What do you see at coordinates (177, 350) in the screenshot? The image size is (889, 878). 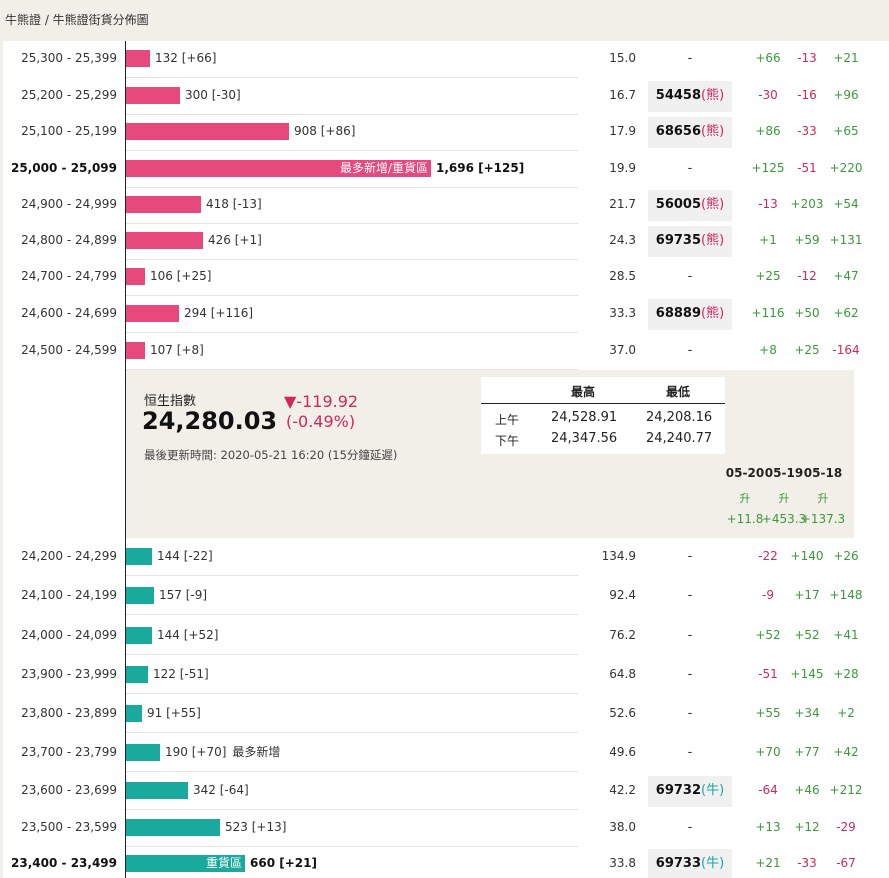 I see `count-value: 107 [+8]` at bounding box center [177, 350].